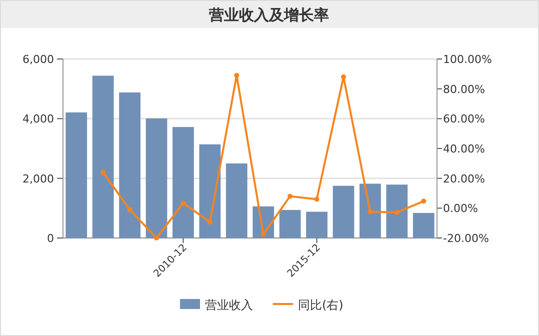 The image size is (539, 336). I want to click on title: 营业收入及增长率, so click(269, 15).